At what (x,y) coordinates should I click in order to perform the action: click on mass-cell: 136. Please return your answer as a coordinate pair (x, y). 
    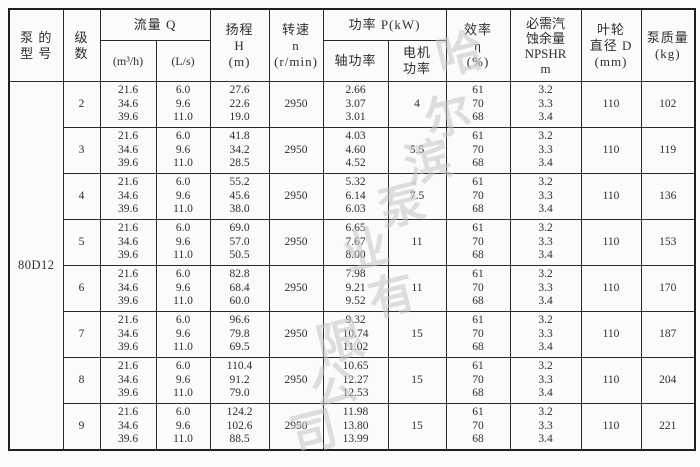
    Looking at the image, I should click on (668, 196).